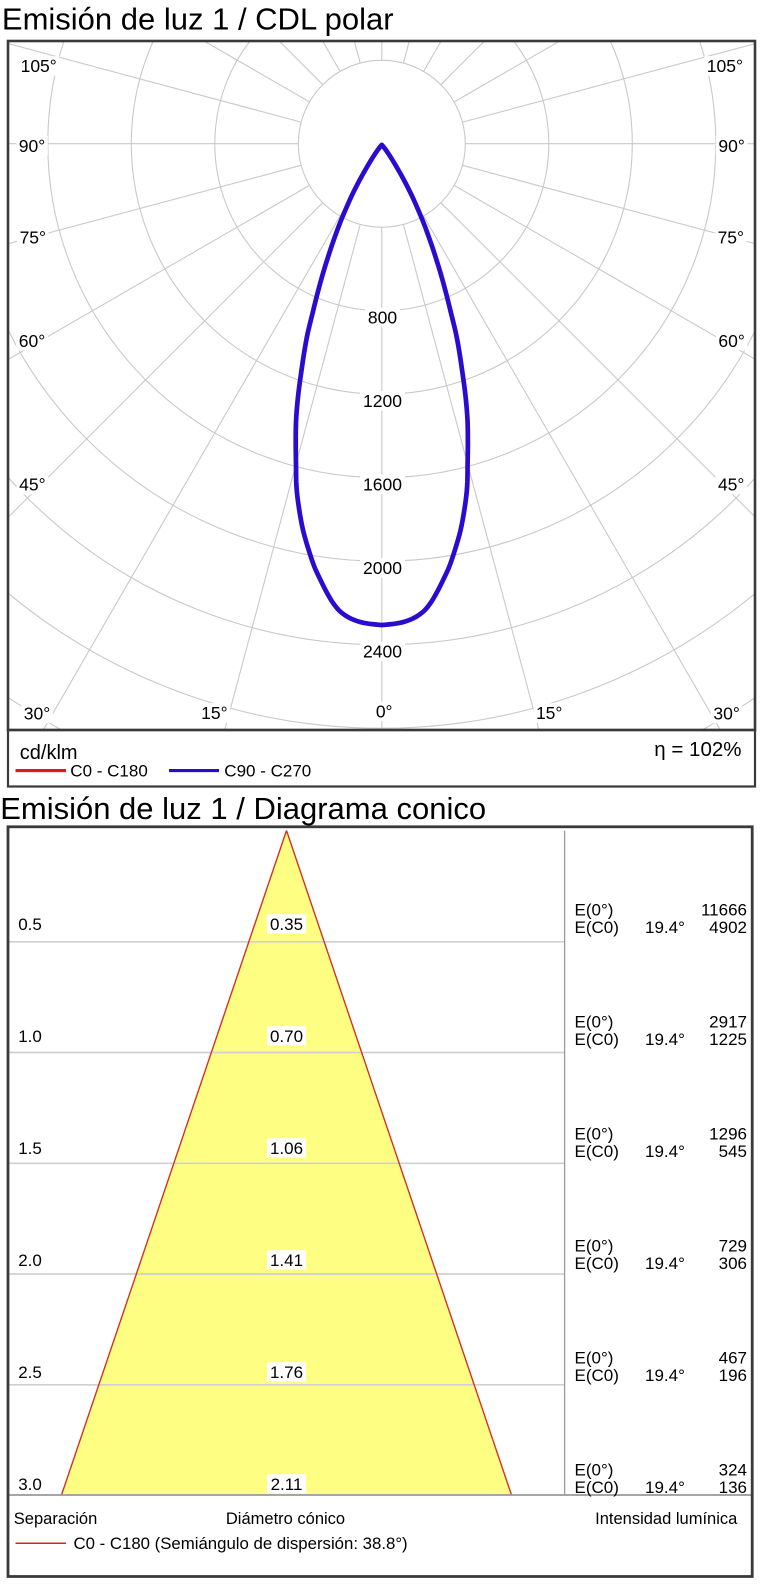 This screenshot has width=764, height=1587. What do you see at coordinates (384, 712) in the screenshot?
I see `svg-text: 0°` at bounding box center [384, 712].